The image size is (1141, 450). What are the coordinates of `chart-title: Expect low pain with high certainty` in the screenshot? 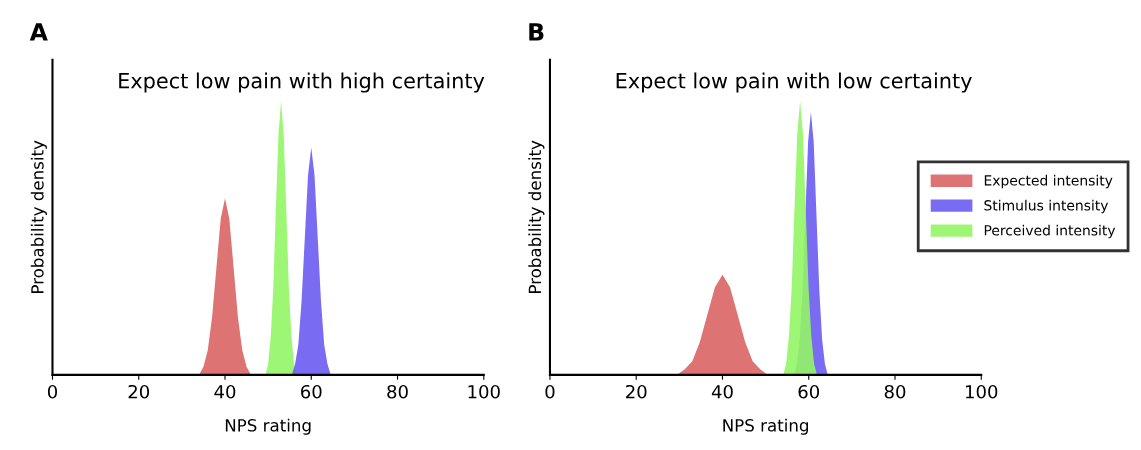 It's located at (302, 82).